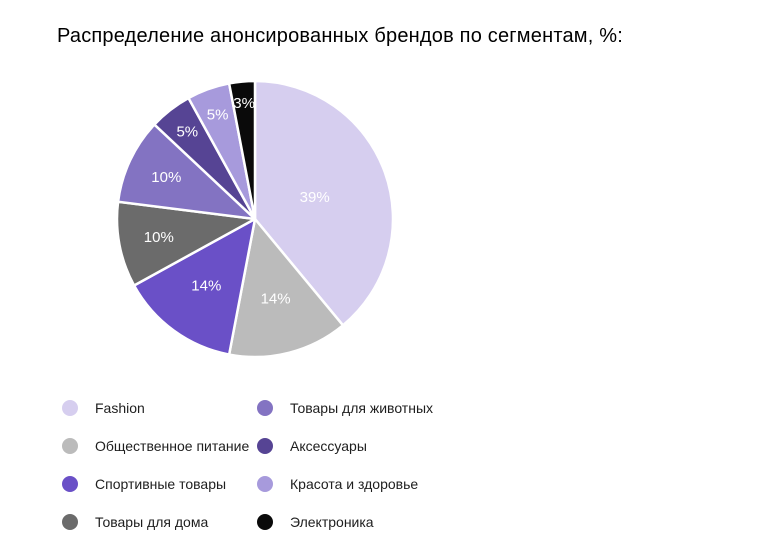  Describe the element at coordinates (120, 408) in the screenshot. I see `legend-label: Fashion` at that location.